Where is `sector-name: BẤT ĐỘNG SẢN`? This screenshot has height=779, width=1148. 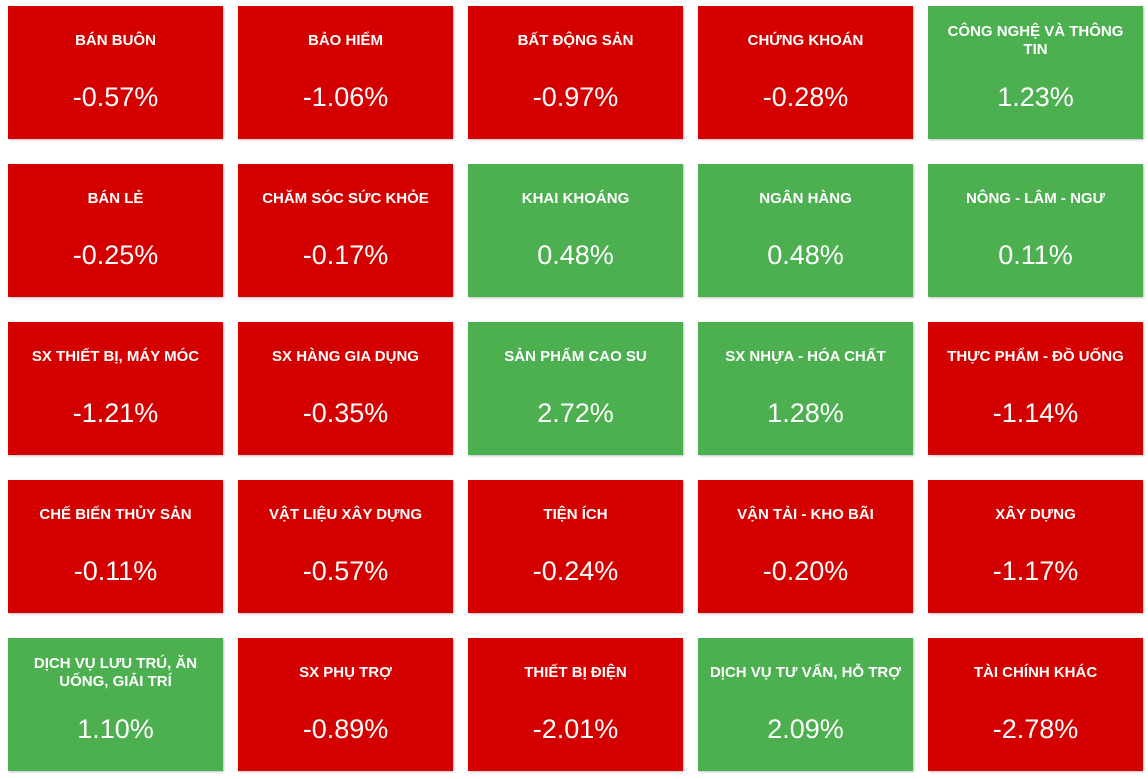
sector-name: BẤT ĐỘNG SẢN is located at coordinates (575, 40).